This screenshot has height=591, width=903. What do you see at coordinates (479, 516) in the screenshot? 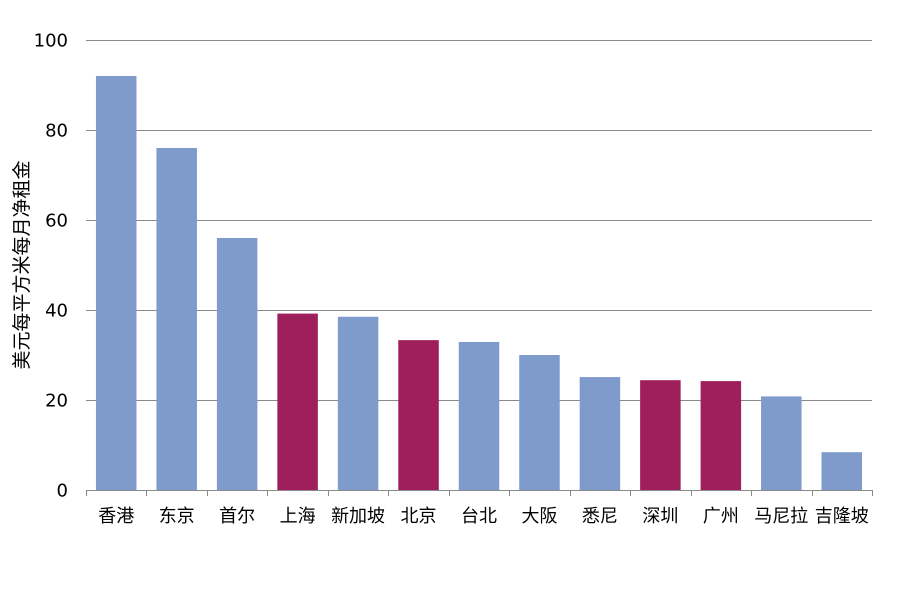
I see `x-category-label: 台北` at bounding box center [479, 516].